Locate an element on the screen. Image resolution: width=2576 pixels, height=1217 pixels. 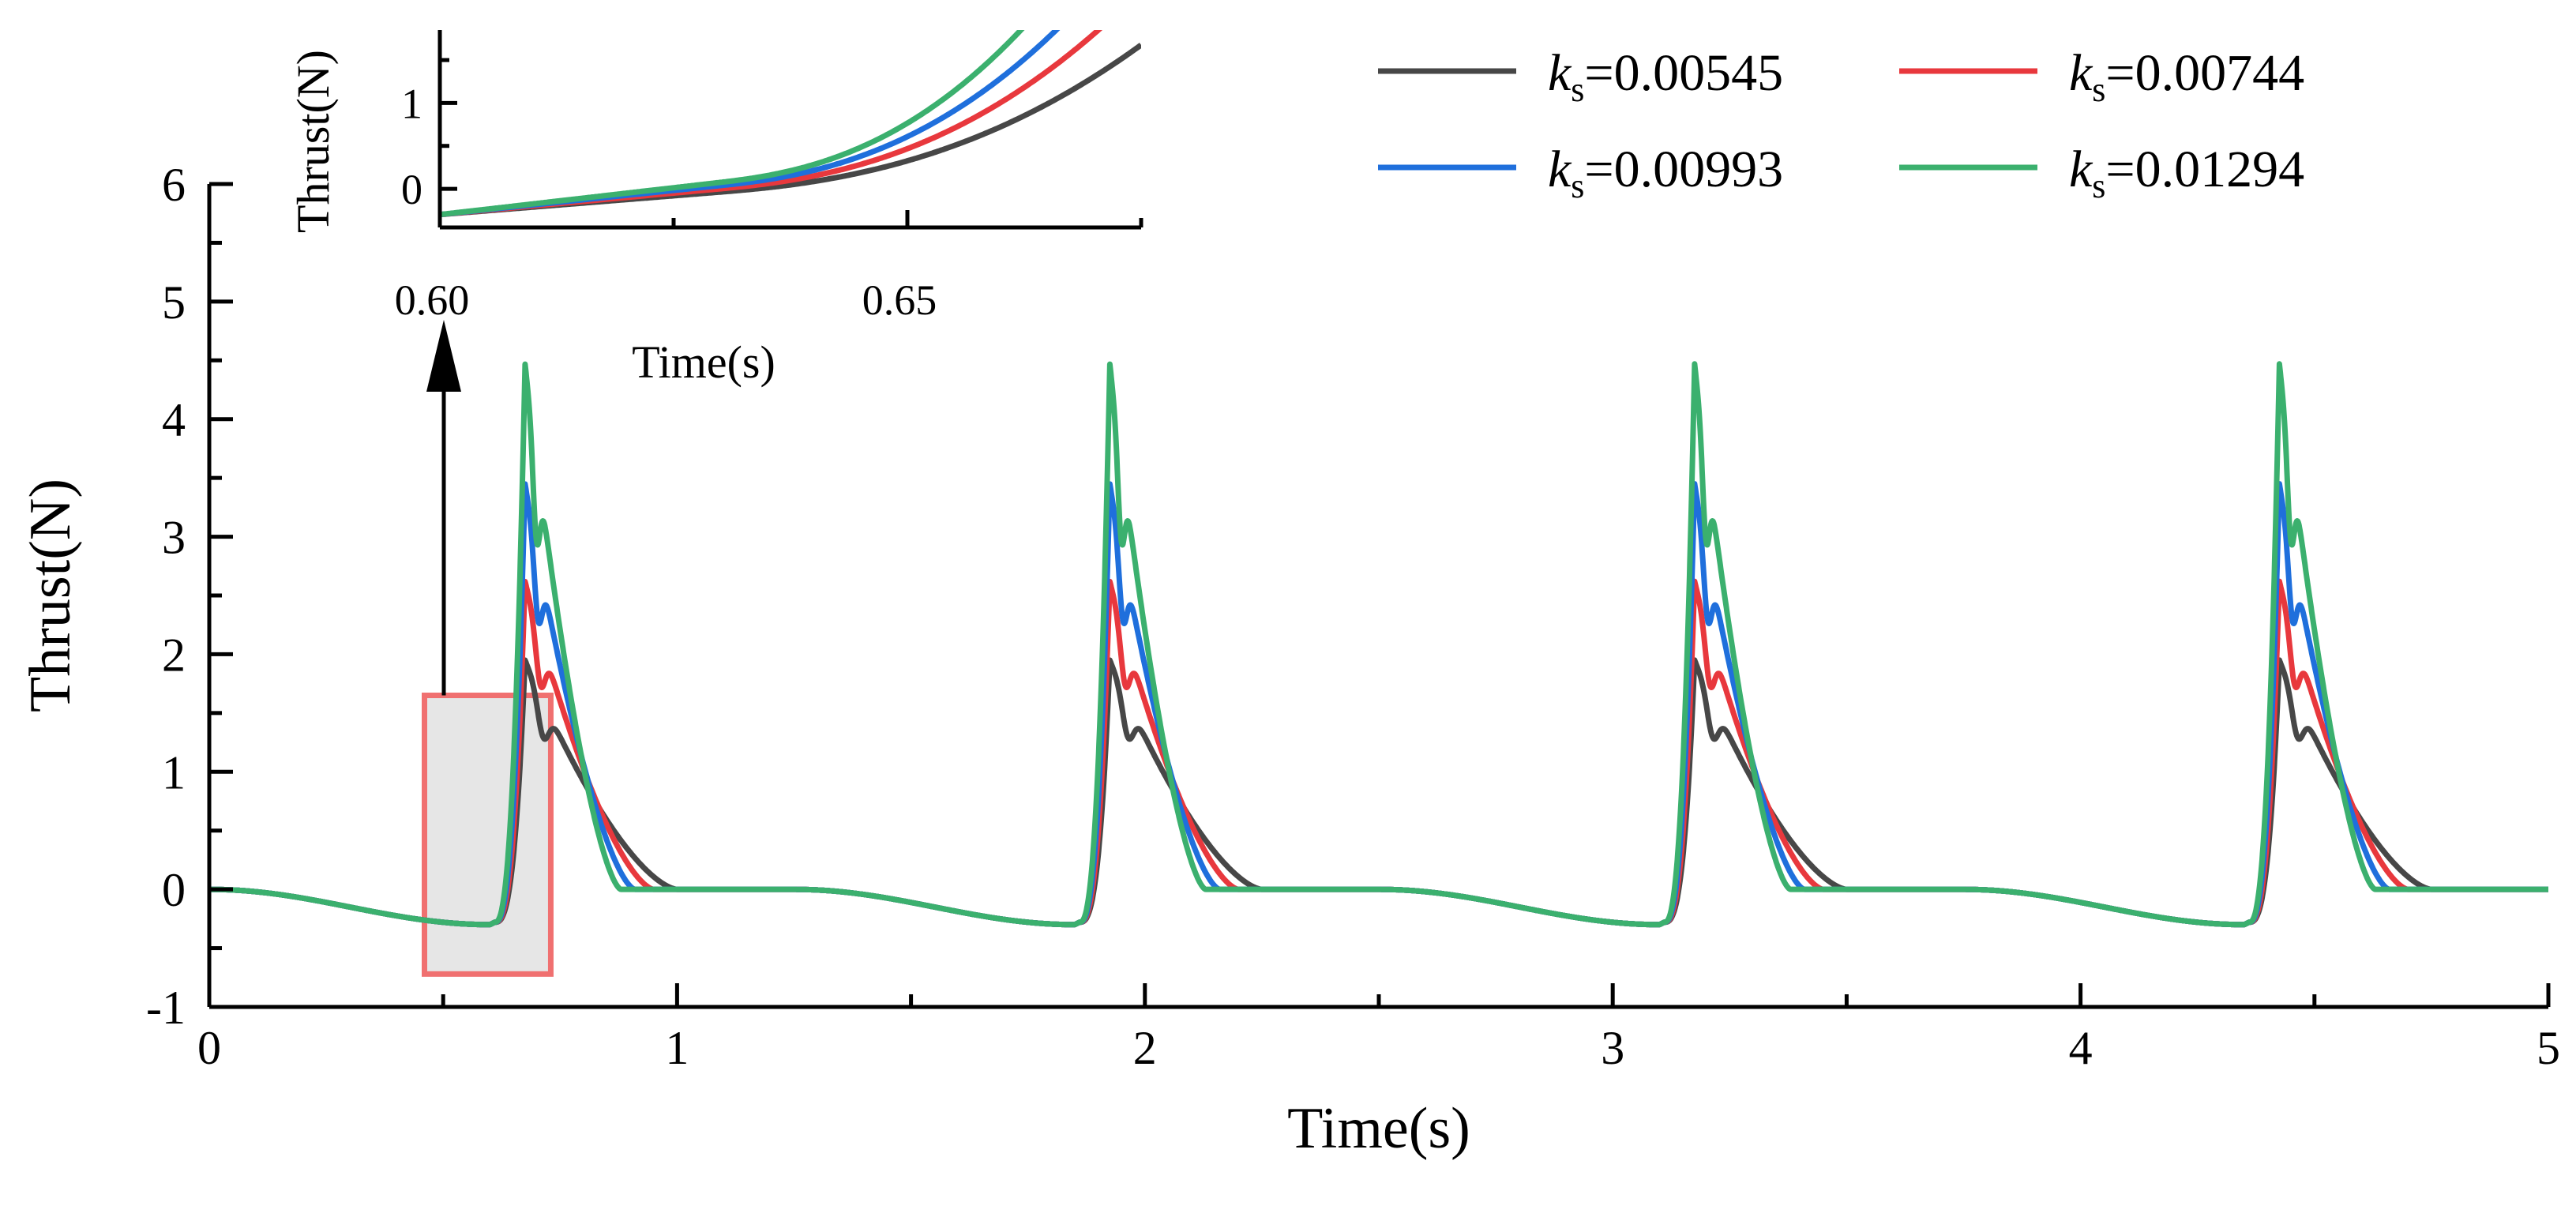
legend: ks=0.00545 ks=0.00744 ks=0.00993 ks=0.01294 is located at coordinates (1841, 124).